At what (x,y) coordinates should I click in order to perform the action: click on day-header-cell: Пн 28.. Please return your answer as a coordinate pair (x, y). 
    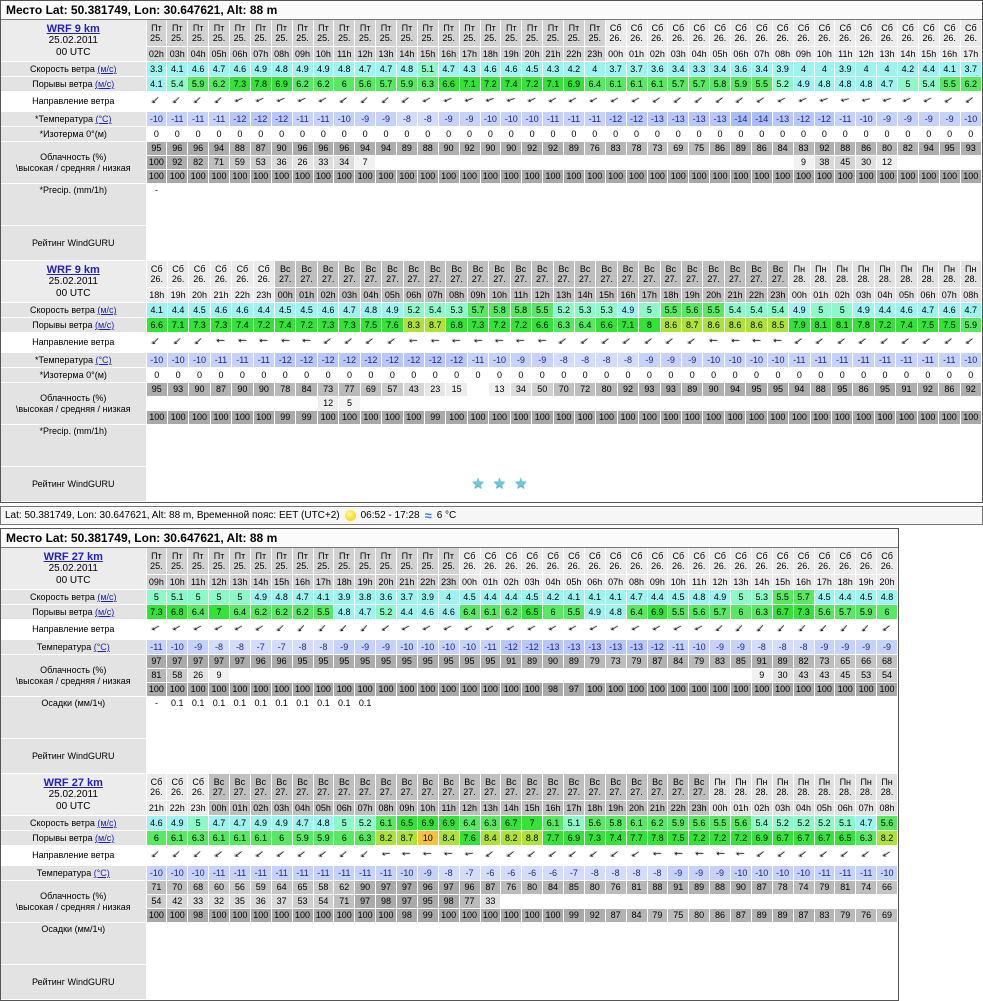
    Looking at the image, I should click on (845, 787).